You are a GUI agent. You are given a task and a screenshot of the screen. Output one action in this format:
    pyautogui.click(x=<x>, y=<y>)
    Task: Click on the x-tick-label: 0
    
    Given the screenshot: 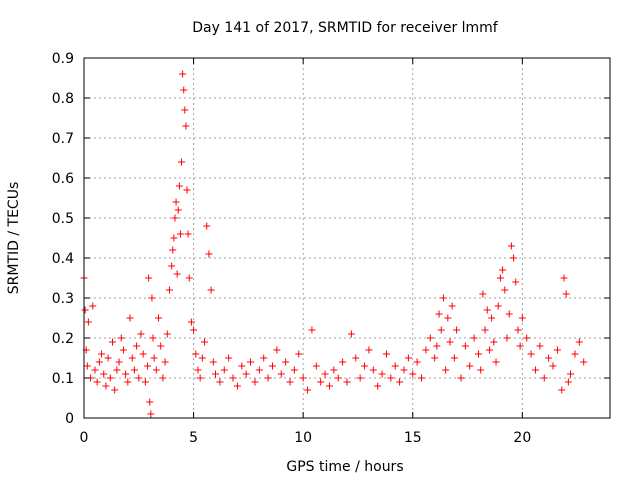 What is the action you would take?
    pyautogui.click(x=84, y=438)
    